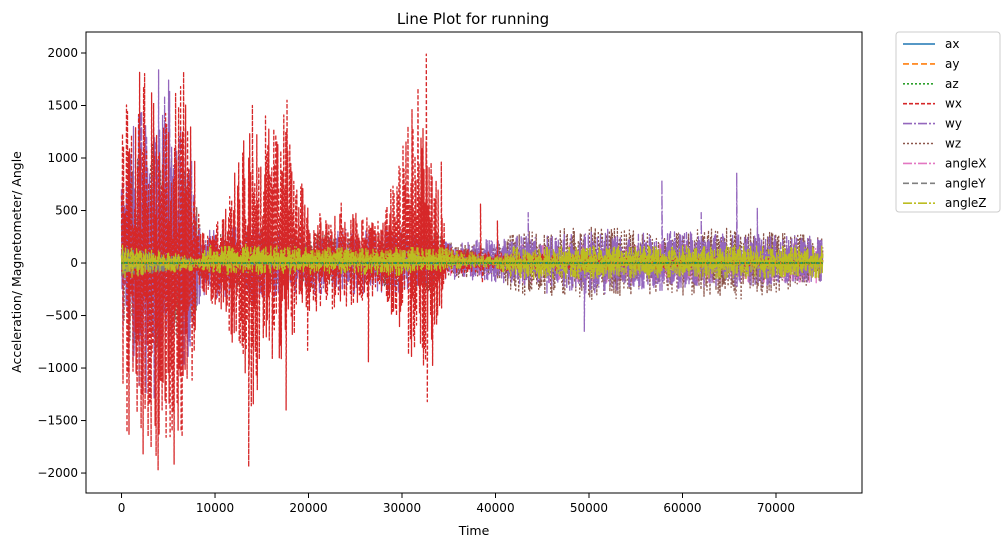 The width and height of the screenshot is (1007, 547). Describe the element at coordinates (308, 508) in the screenshot. I see `x-tick-label: 20000` at that location.